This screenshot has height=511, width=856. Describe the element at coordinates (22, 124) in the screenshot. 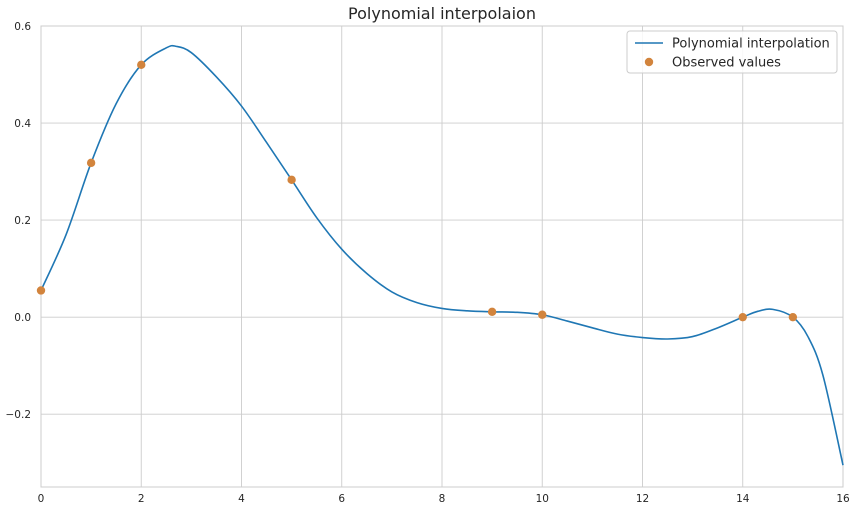

I see `y-tick-label: 0.4` at that location.